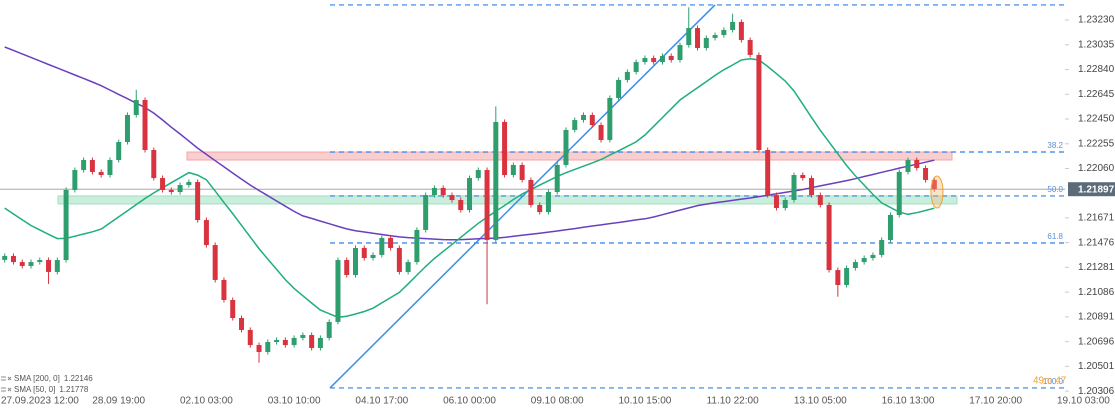  Describe the element at coordinates (1096, 341) in the screenshot. I see `y-tick-label: 1.20696` at that location.